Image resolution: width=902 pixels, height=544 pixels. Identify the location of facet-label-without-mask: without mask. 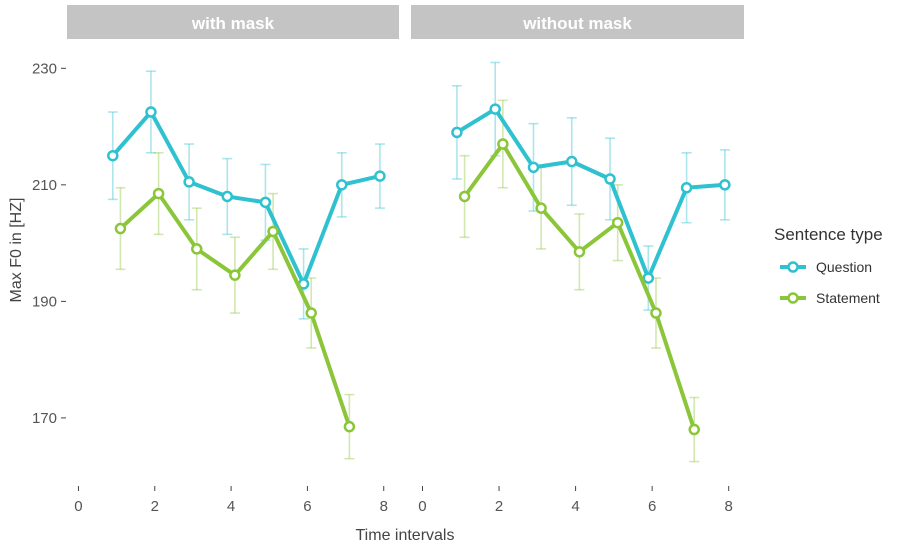
(577, 23).